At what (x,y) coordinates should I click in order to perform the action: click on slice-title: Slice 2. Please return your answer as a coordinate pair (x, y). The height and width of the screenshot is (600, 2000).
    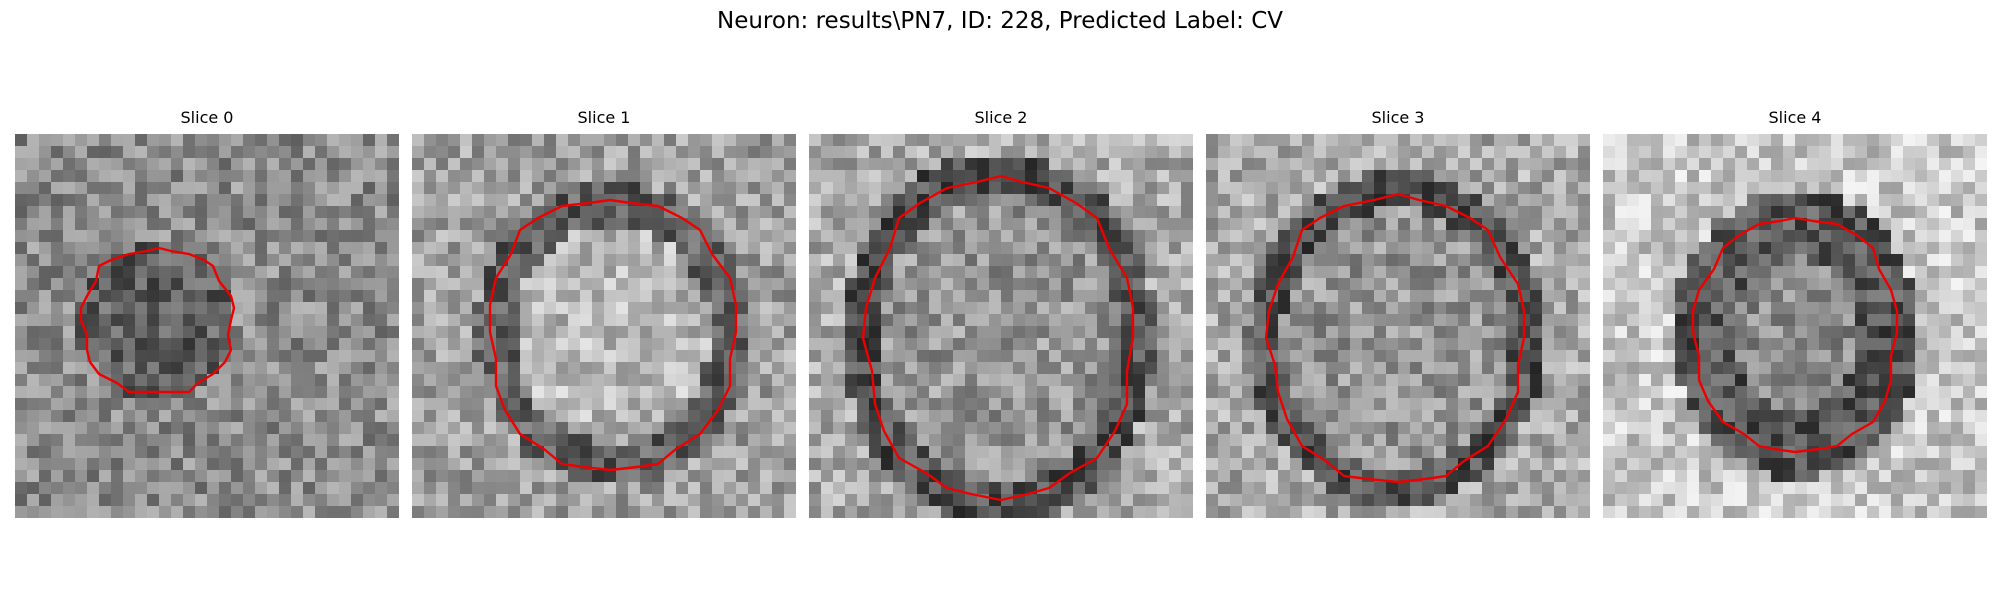
    Looking at the image, I should click on (1001, 117).